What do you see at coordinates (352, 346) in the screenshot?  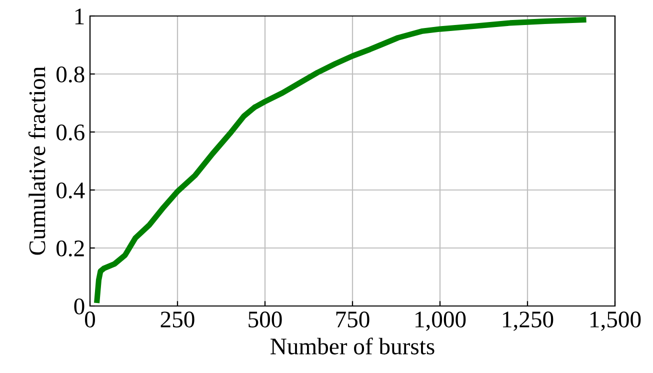 I see `x-axis-title: Number of bursts` at bounding box center [352, 346].